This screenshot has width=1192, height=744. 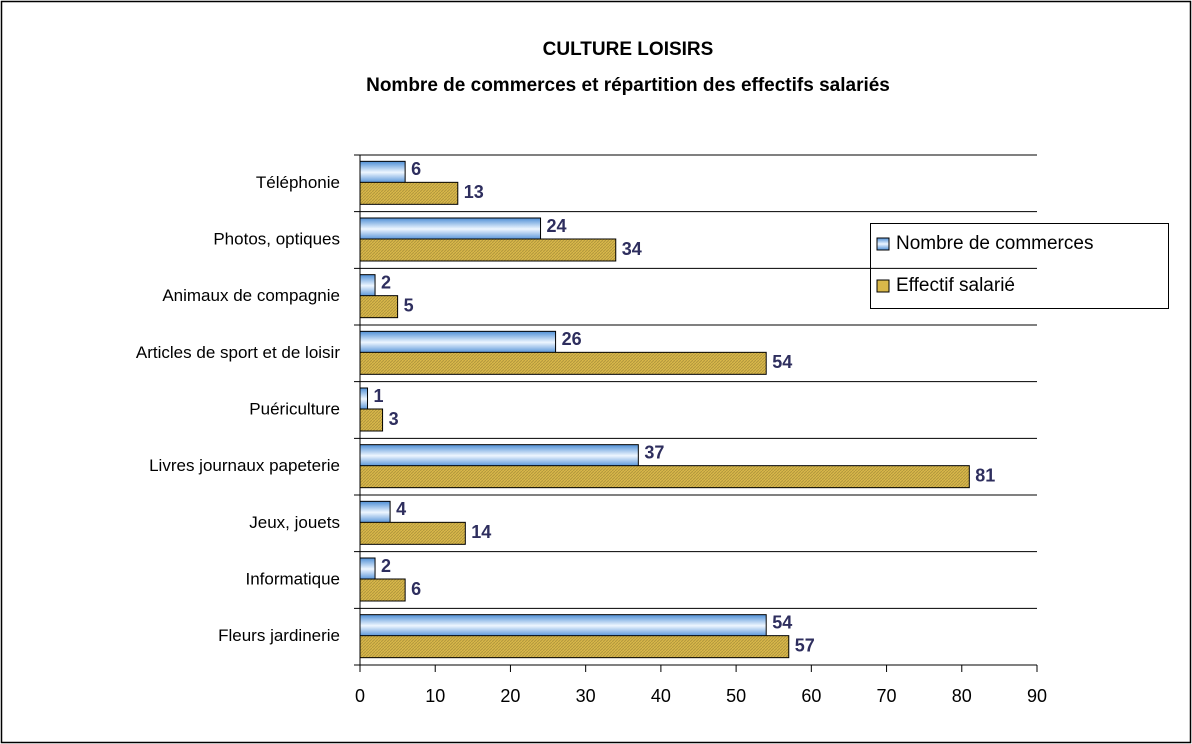 I want to click on value-label: 5, so click(x=409, y=305).